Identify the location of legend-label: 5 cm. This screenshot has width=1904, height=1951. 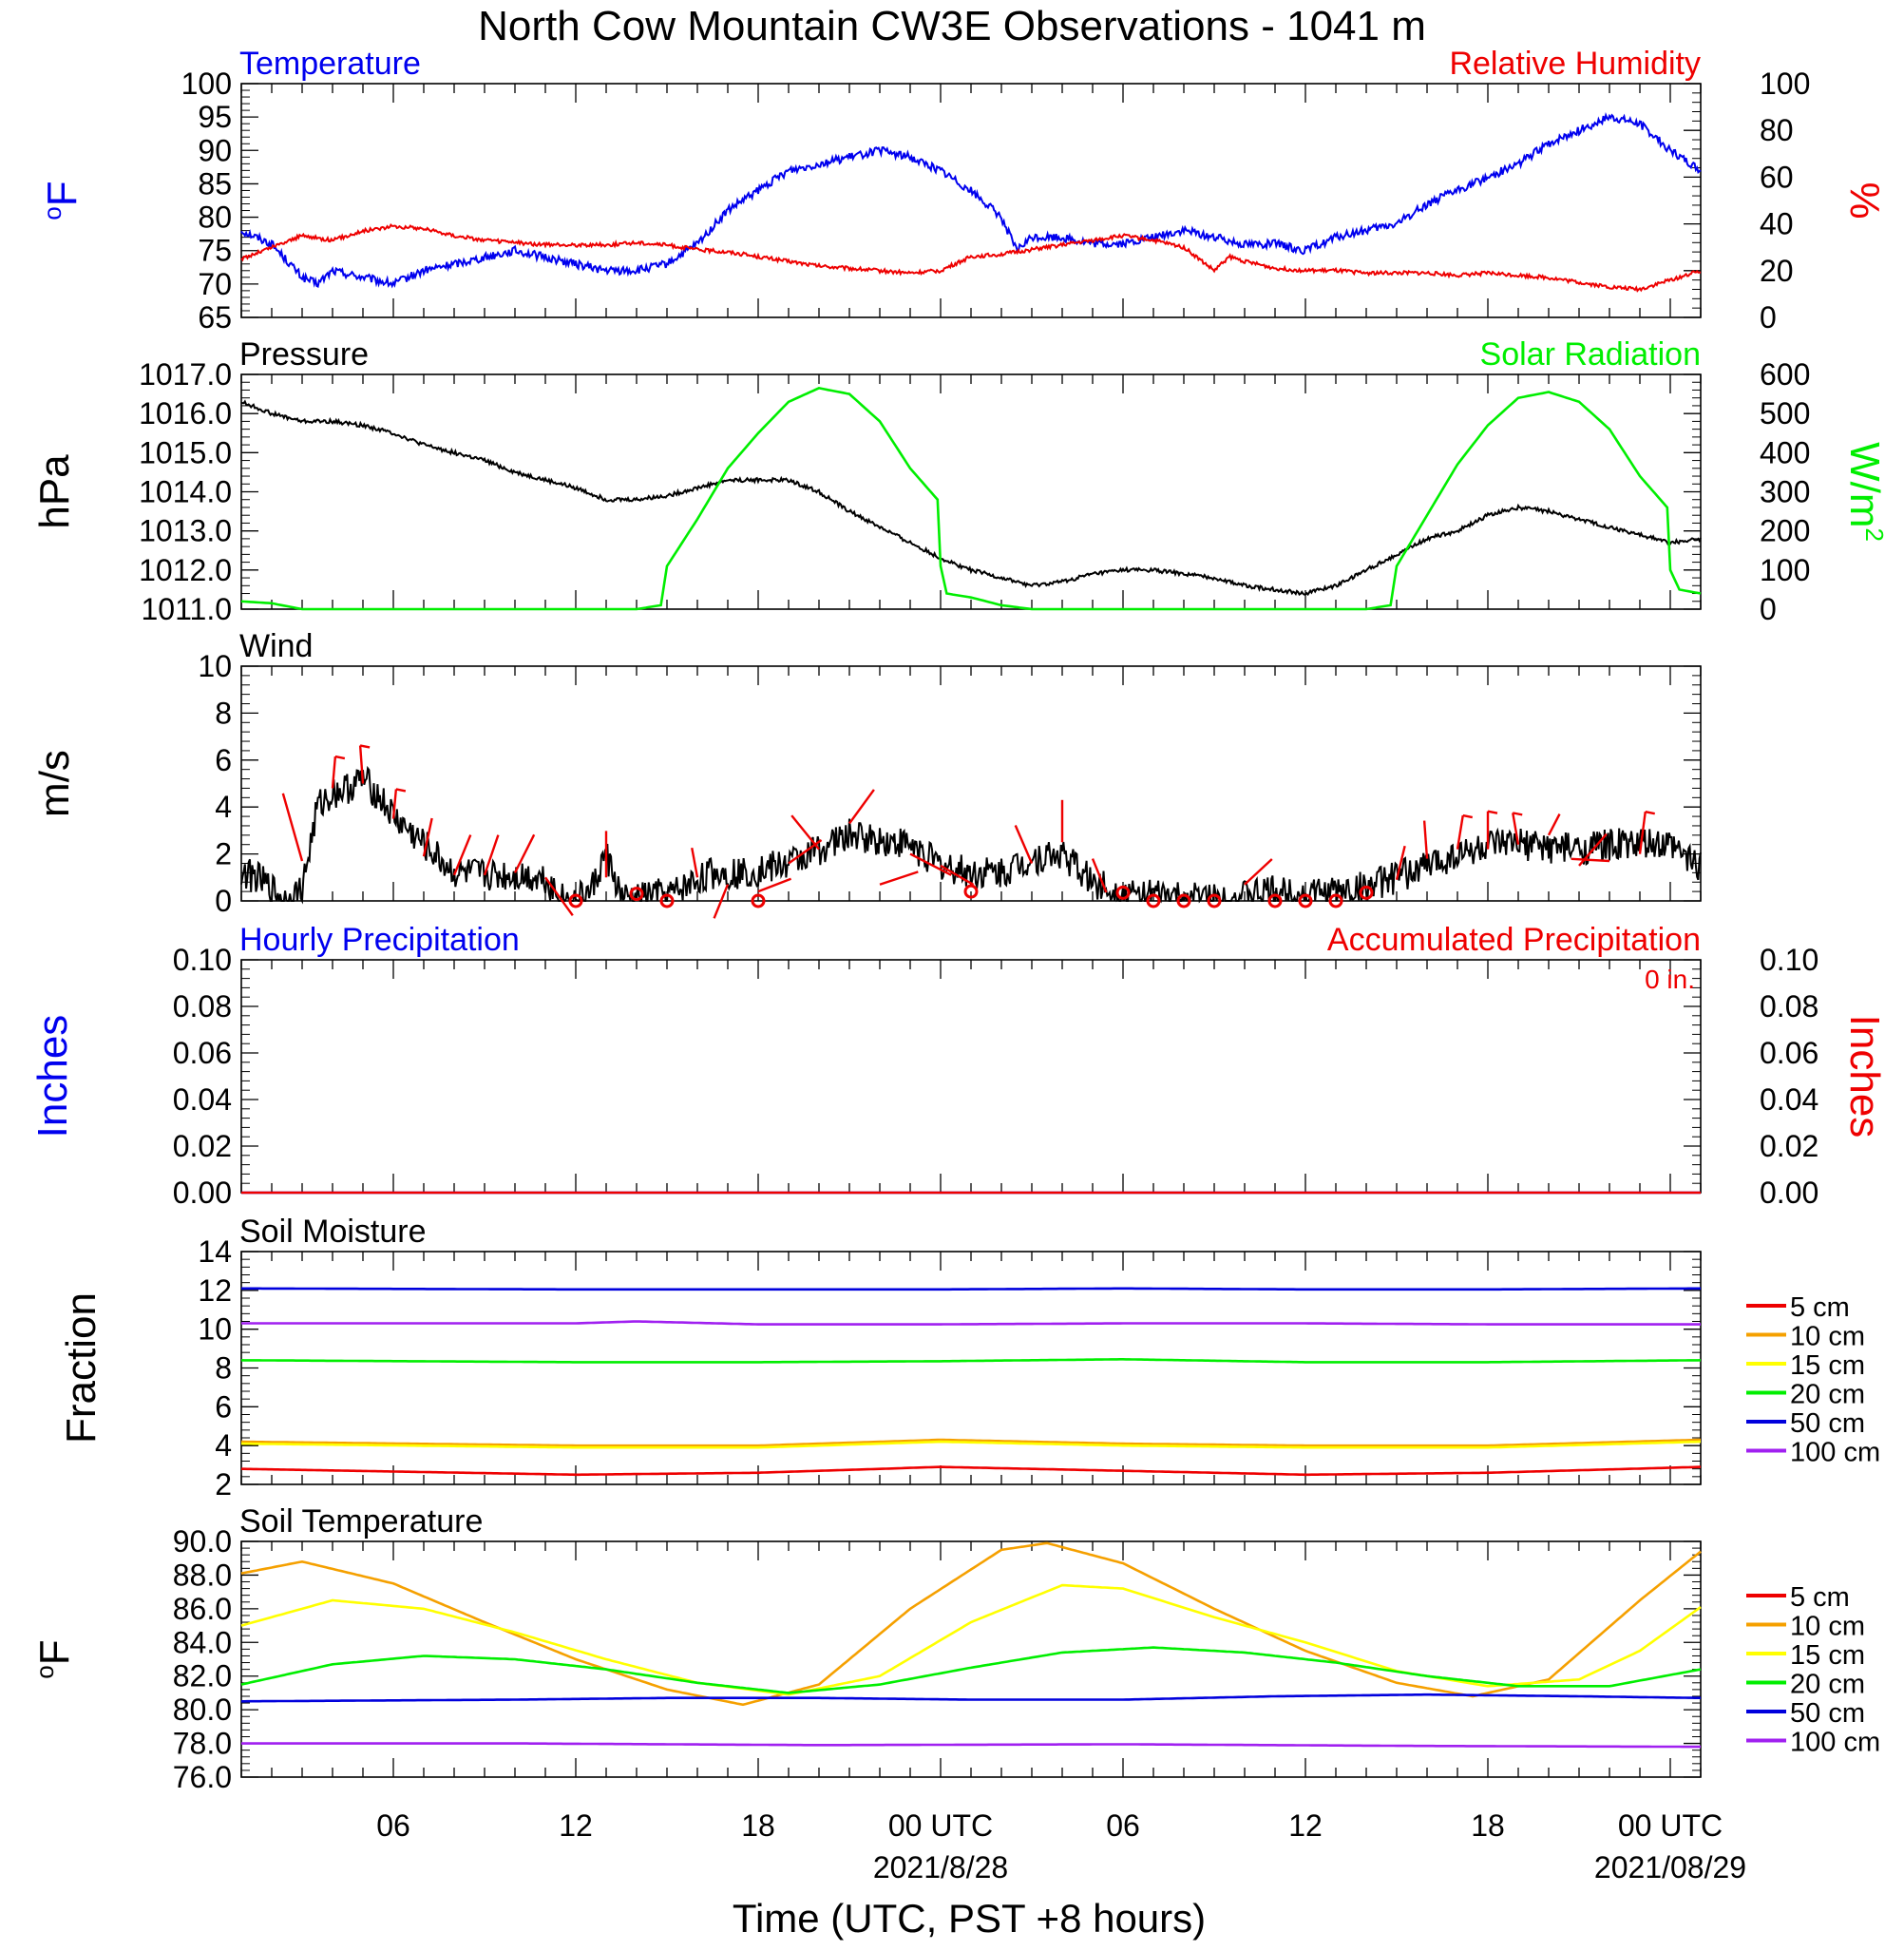
(1820, 1308).